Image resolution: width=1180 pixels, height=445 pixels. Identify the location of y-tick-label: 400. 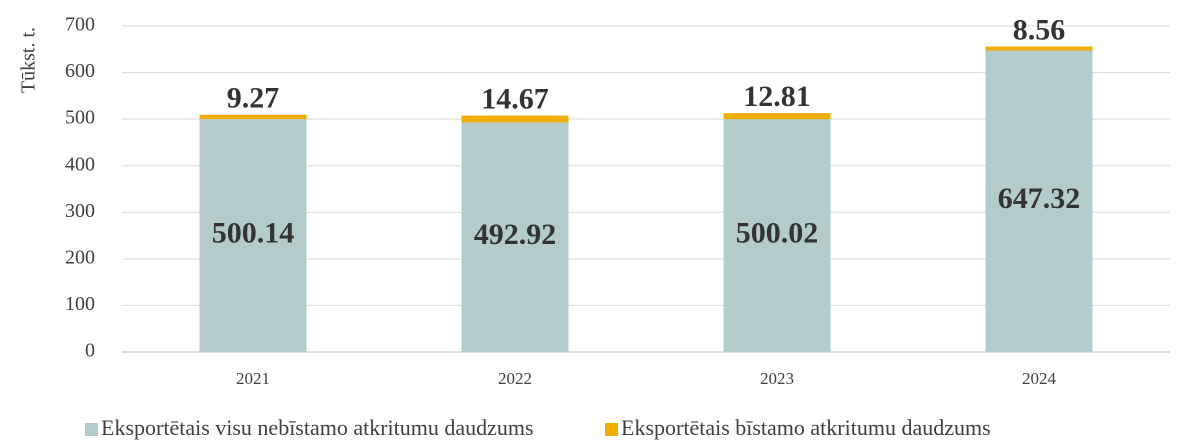
(80, 164).